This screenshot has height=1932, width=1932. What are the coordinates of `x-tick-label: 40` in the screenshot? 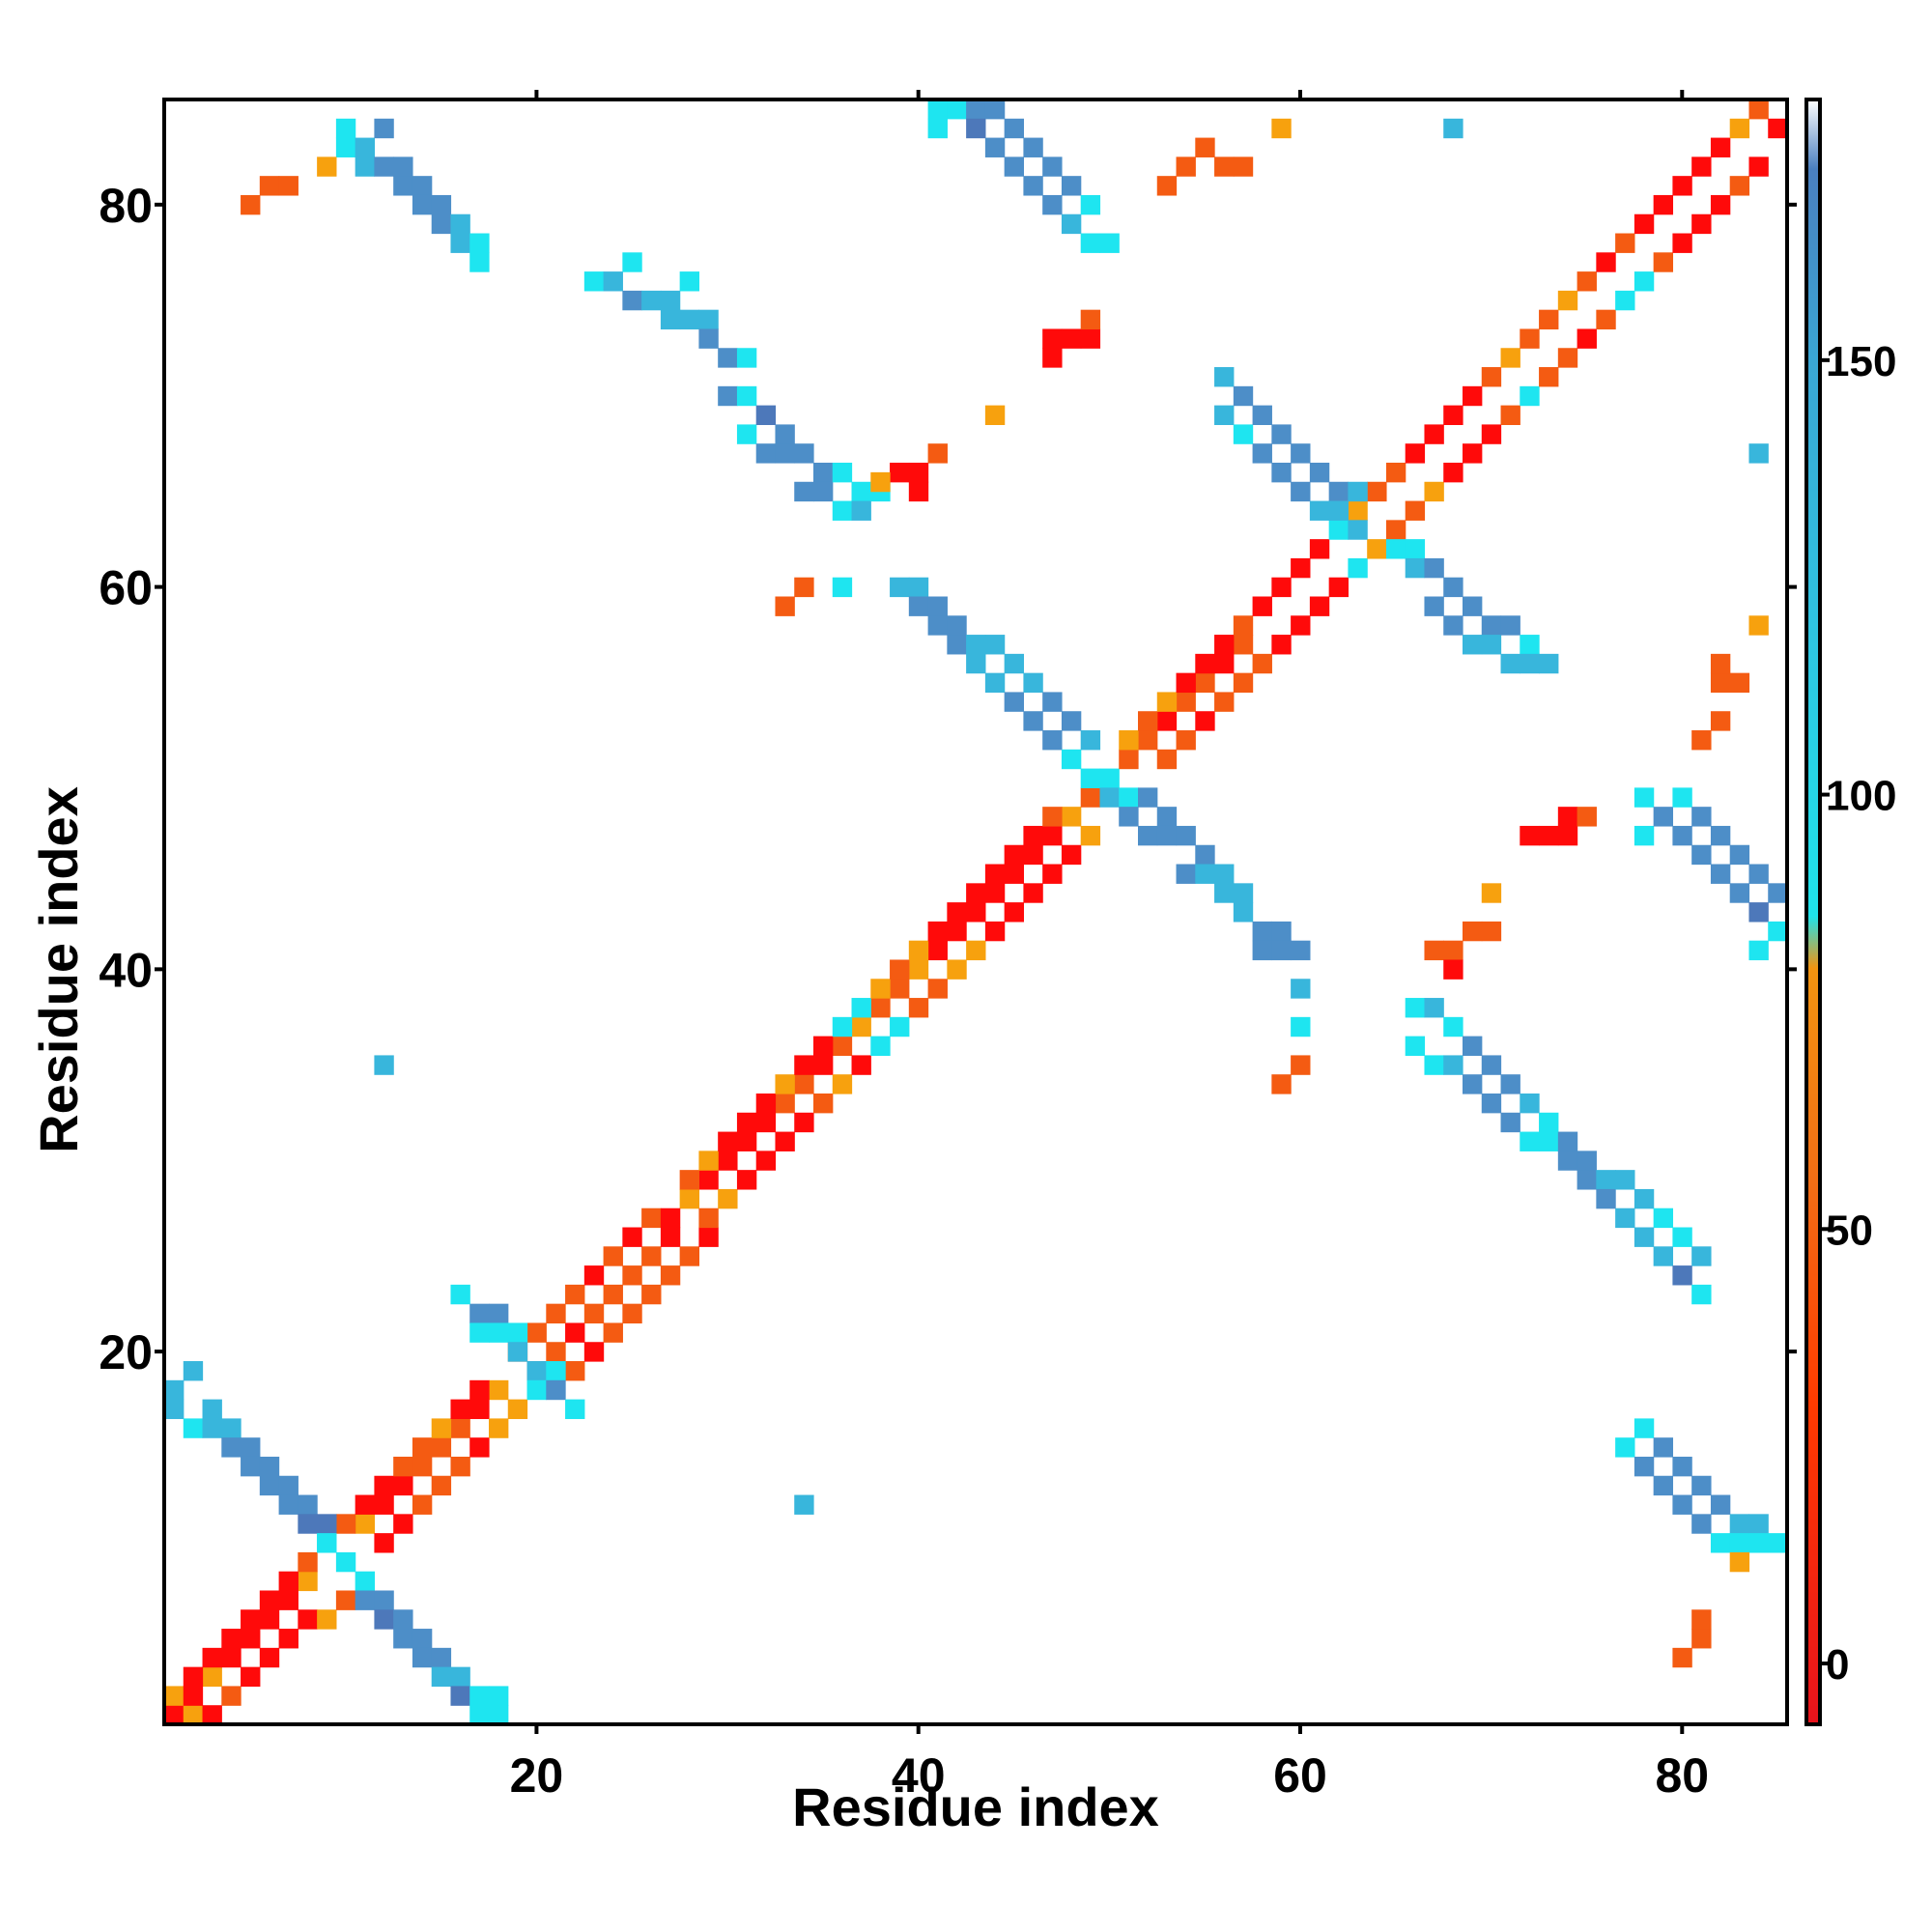 It's located at (919, 1775).